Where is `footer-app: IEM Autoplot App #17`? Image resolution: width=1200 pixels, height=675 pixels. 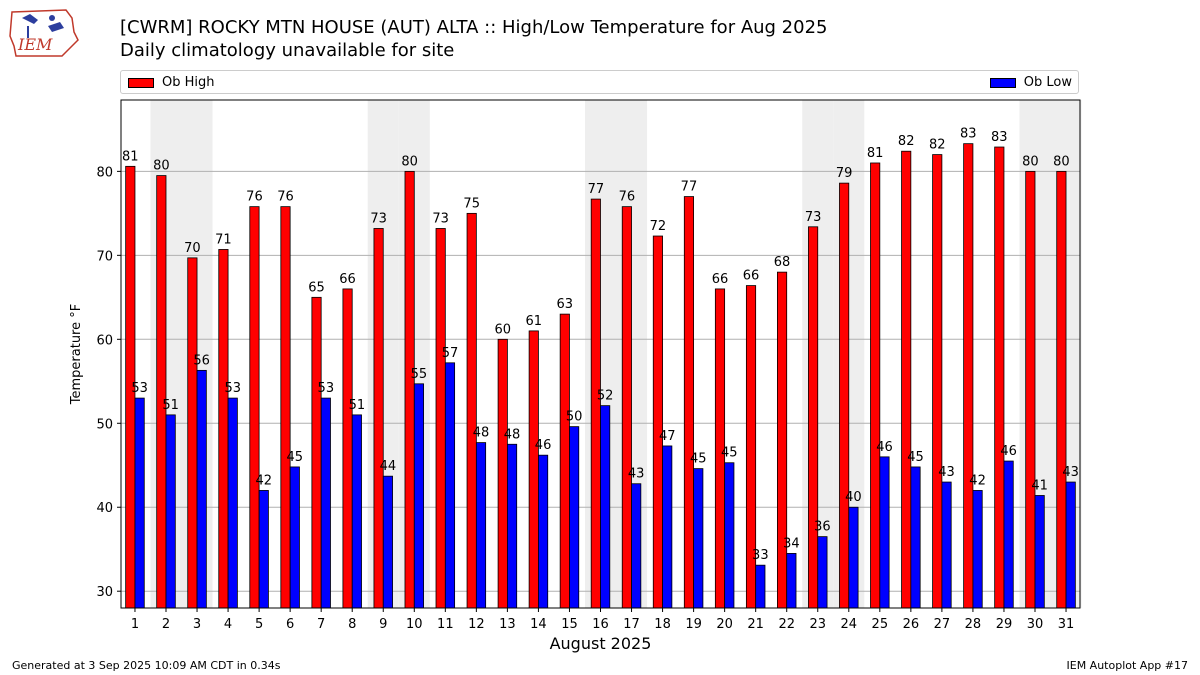 footer-app: IEM Autoplot App #17 is located at coordinates (1127, 665).